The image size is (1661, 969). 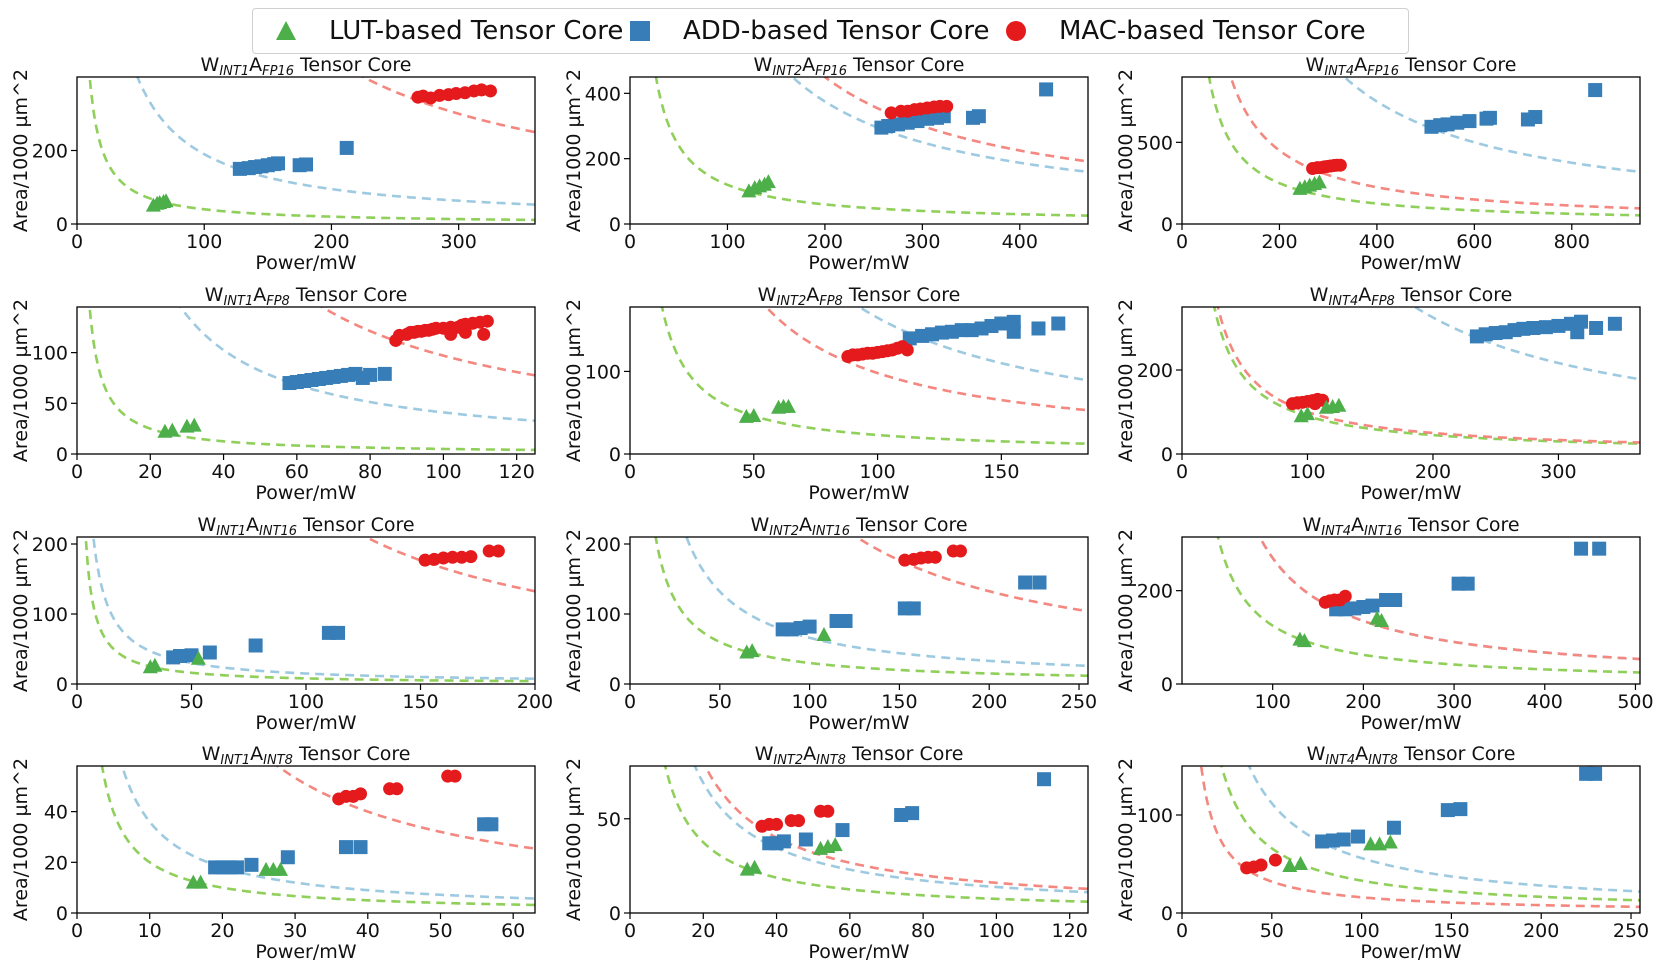 What do you see at coordinates (1545, 702) in the screenshot?
I see `x-tick-label: 400` at bounding box center [1545, 702].